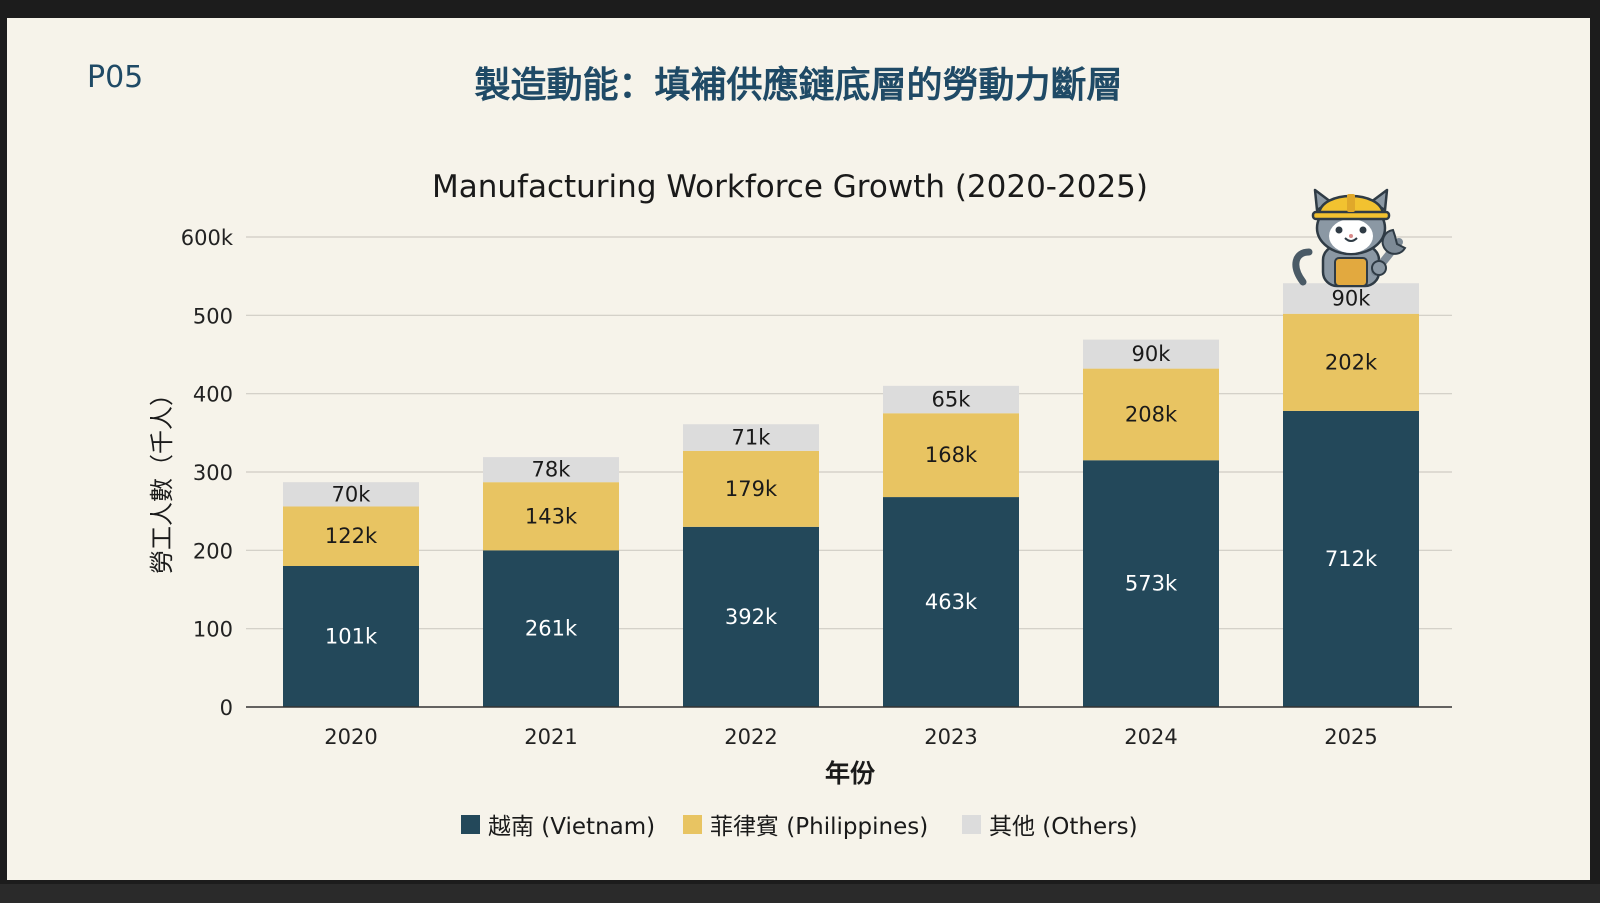 The width and height of the screenshot is (1600, 903). I want to click on y-axis-label: 勞工人數（千人）, so click(162, 478).